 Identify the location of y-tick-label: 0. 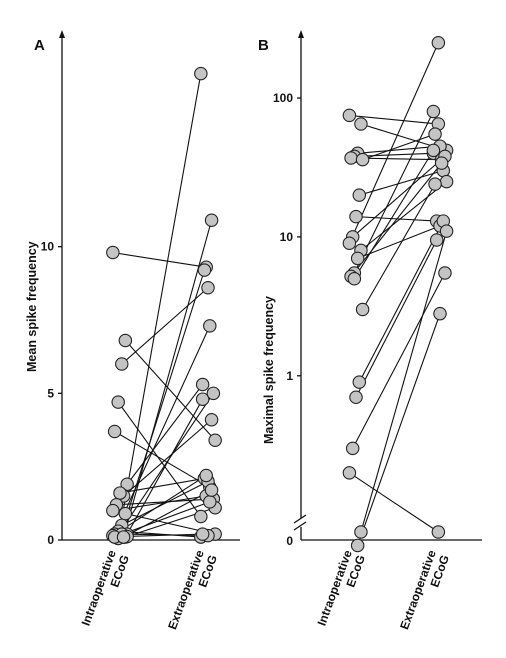
(50, 540).